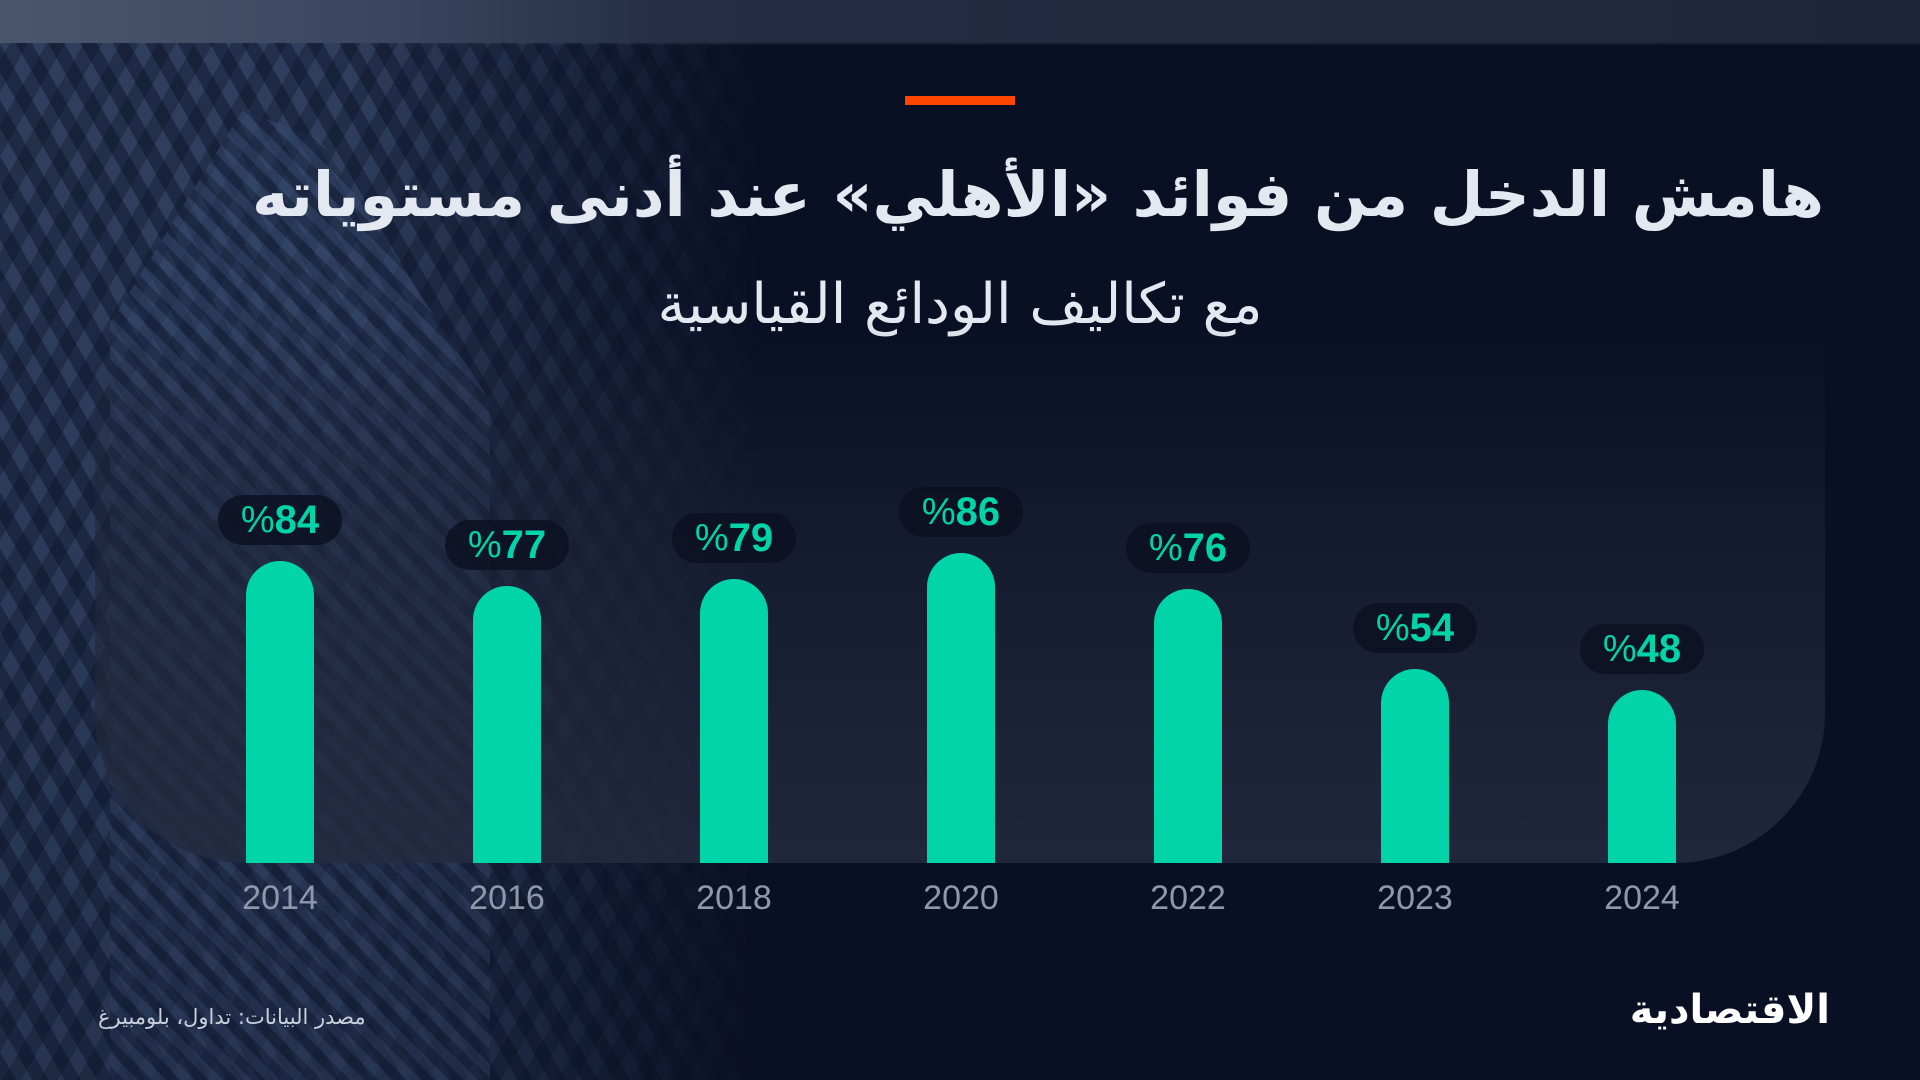 The width and height of the screenshot is (1920, 1080). I want to click on value-number: 79, so click(751, 538).